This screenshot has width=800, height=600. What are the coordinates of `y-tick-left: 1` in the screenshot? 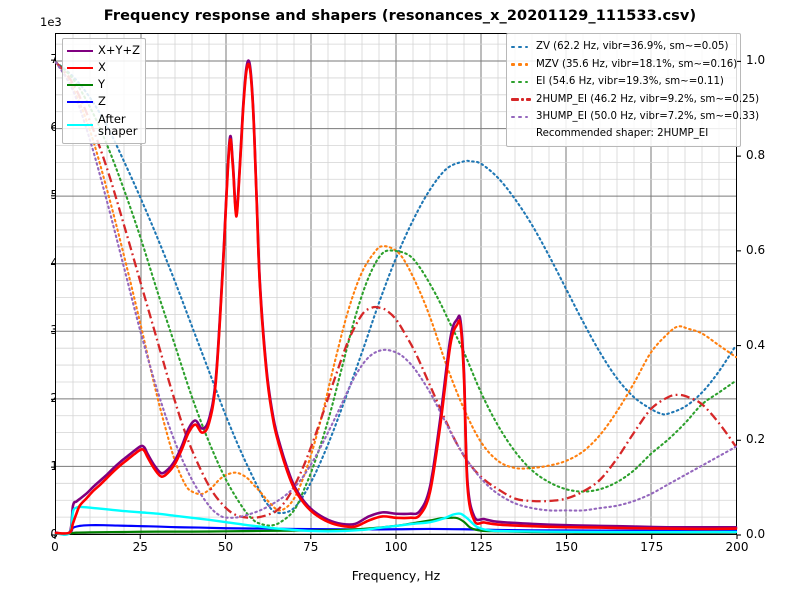 It's located at (43, 466).